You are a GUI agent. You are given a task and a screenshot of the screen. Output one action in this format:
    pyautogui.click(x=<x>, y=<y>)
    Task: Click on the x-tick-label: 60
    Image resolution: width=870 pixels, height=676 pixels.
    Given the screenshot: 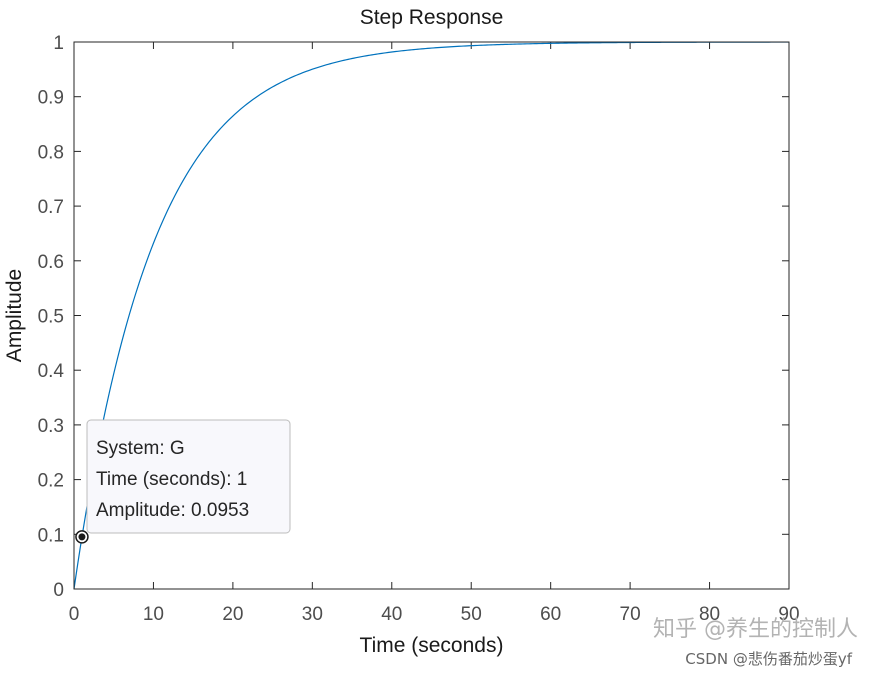 What is the action you would take?
    pyautogui.click(x=550, y=614)
    